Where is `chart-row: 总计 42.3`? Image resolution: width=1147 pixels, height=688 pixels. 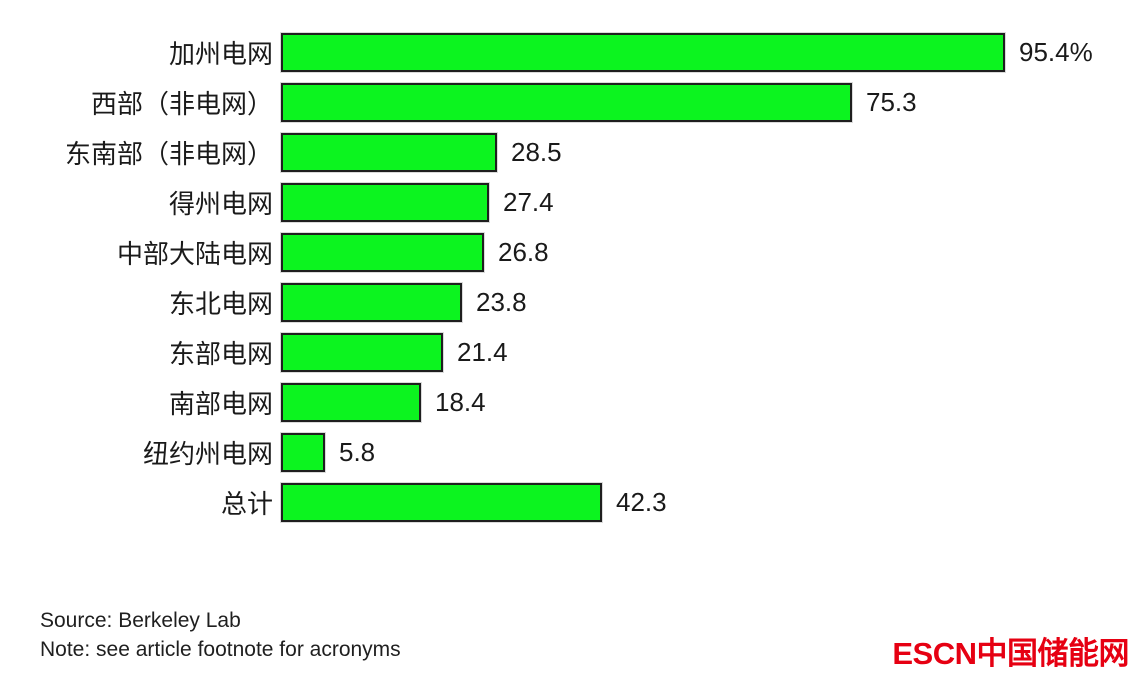 chart-row: 总计 42.3 is located at coordinates (546, 502).